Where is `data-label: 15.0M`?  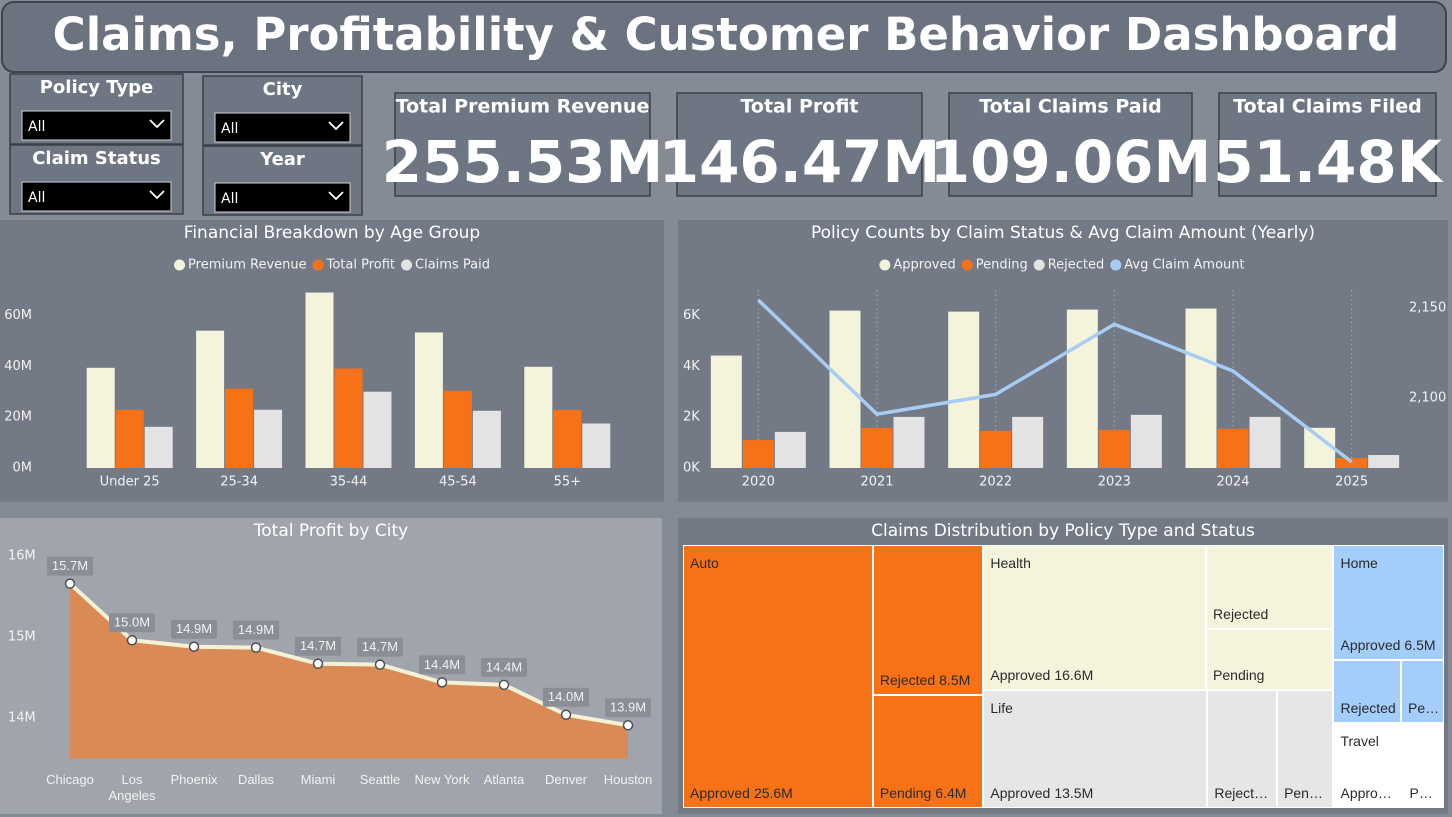
data-label: 15.0M is located at coordinates (132, 622).